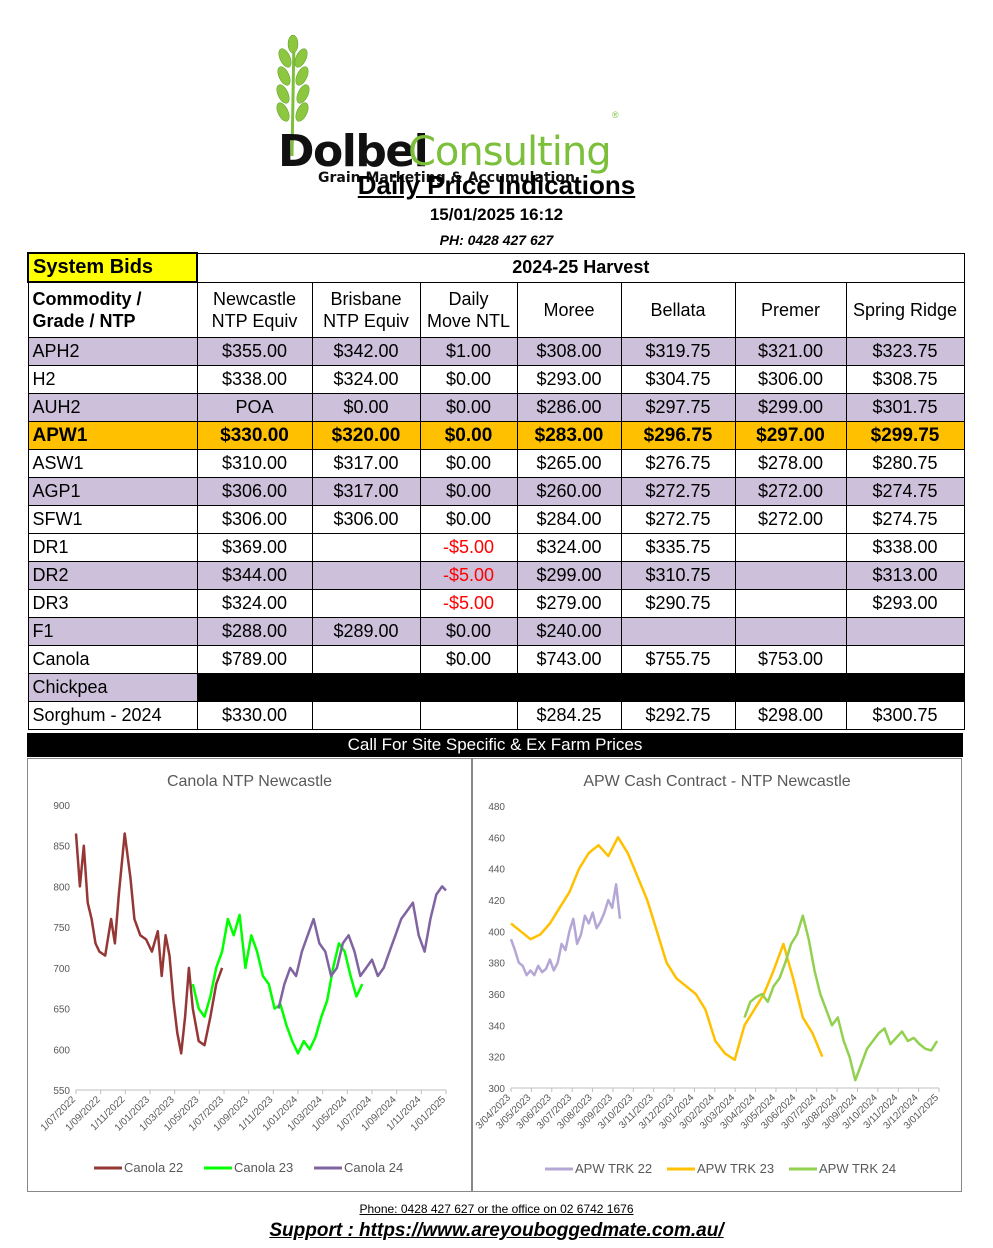 This screenshot has width=993, height=1248. I want to click on grade-cell: AUH2, so click(112, 407).